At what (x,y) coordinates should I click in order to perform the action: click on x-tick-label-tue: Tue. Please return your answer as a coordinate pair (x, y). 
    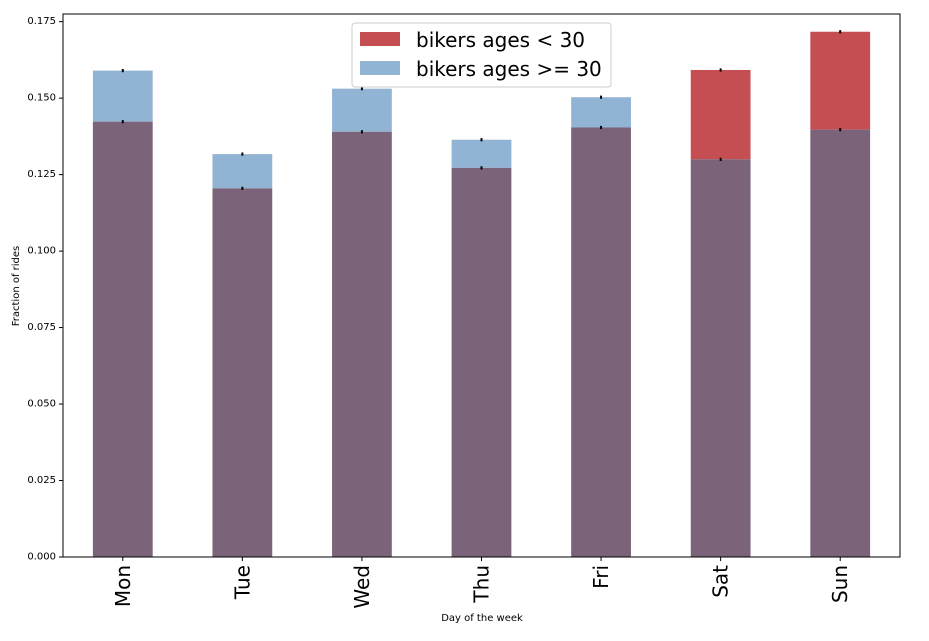
    Looking at the image, I should click on (242, 582).